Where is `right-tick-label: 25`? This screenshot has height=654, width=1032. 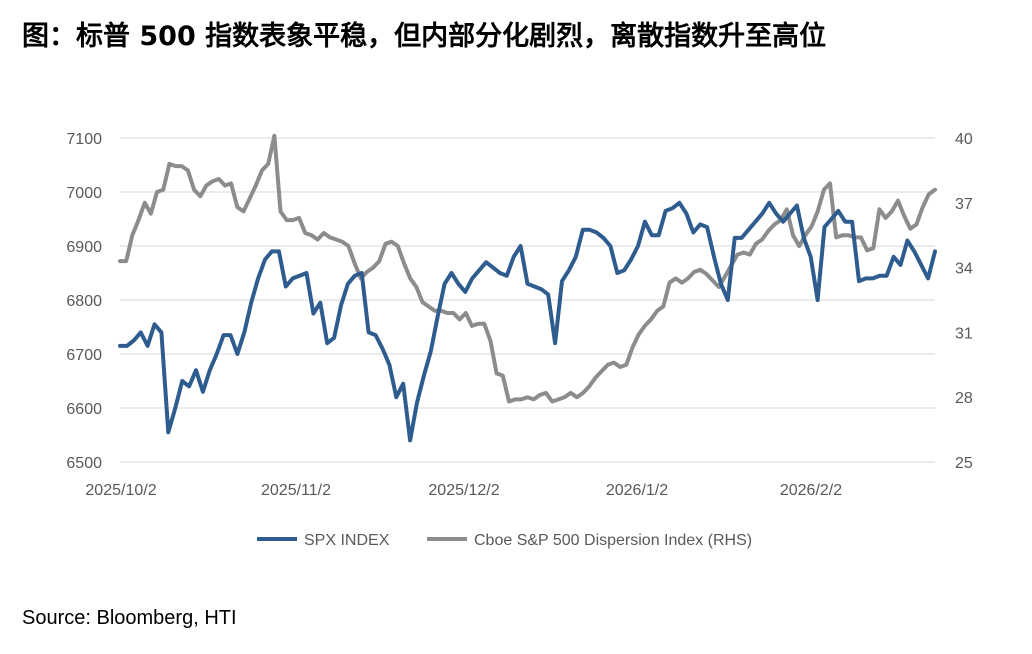 right-tick-label: 25 is located at coordinates (964, 463).